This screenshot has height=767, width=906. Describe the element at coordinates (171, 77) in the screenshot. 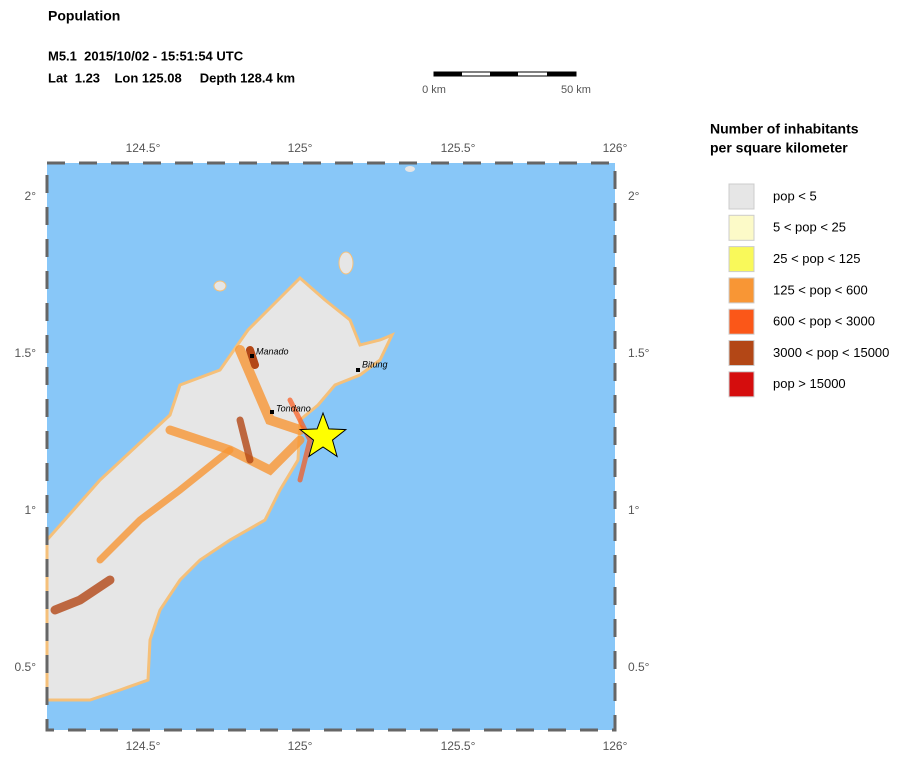

I see `location: Lat 1.23 Lon 125.08 Depth 128.4 km` at that location.